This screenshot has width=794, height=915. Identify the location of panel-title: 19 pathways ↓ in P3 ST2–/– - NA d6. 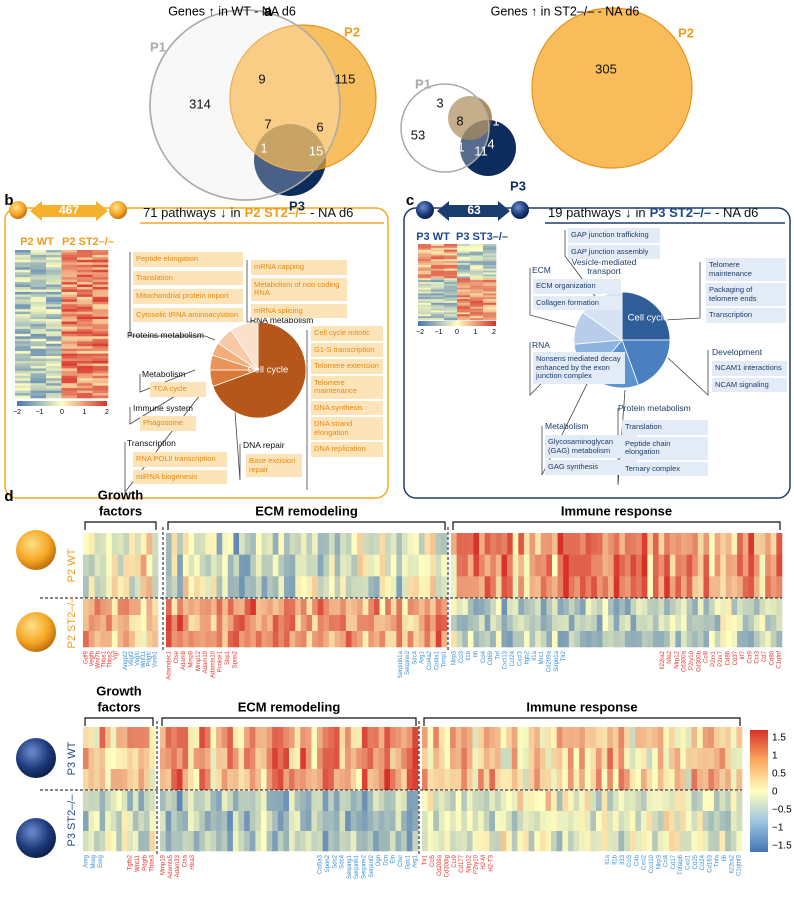
(653, 212).